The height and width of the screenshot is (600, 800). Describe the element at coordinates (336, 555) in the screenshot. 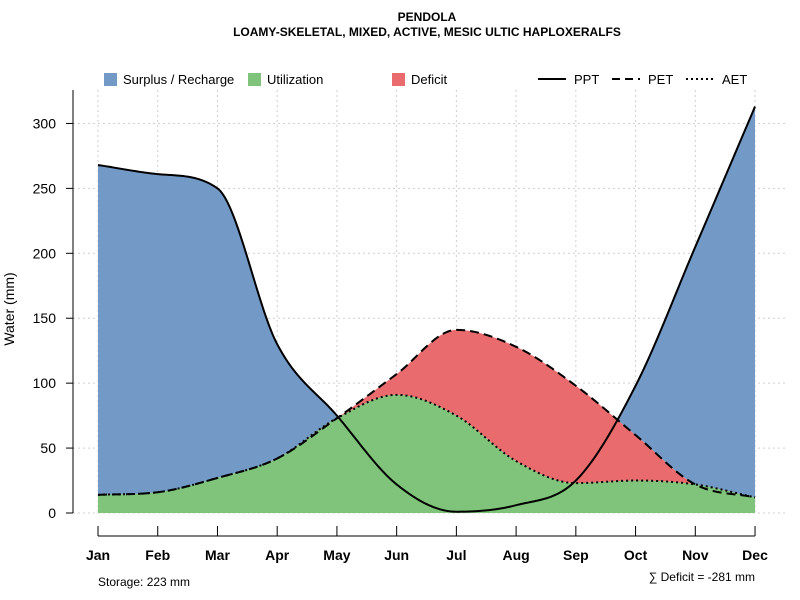

I see `x-tick-label-may: May` at that location.